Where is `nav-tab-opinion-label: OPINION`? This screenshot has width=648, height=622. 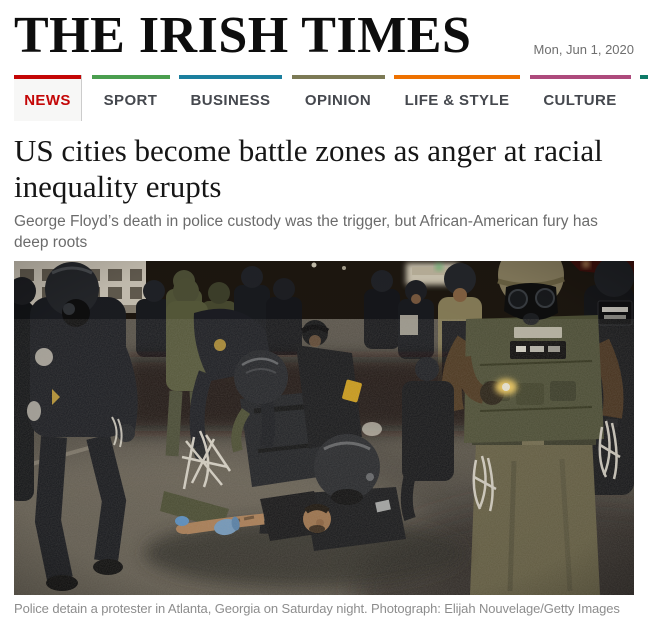
nav-tab-opinion-label: OPINION is located at coordinates (338, 100).